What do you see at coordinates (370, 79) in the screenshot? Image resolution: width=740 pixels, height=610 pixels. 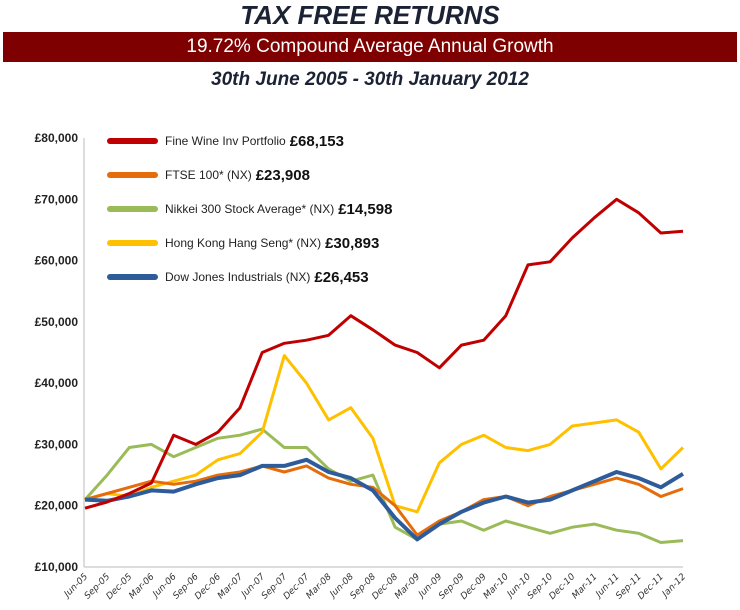 I see `date-range-subtitle: 30th June 2005 - 30th January 2012` at bounding box center [370, 79].